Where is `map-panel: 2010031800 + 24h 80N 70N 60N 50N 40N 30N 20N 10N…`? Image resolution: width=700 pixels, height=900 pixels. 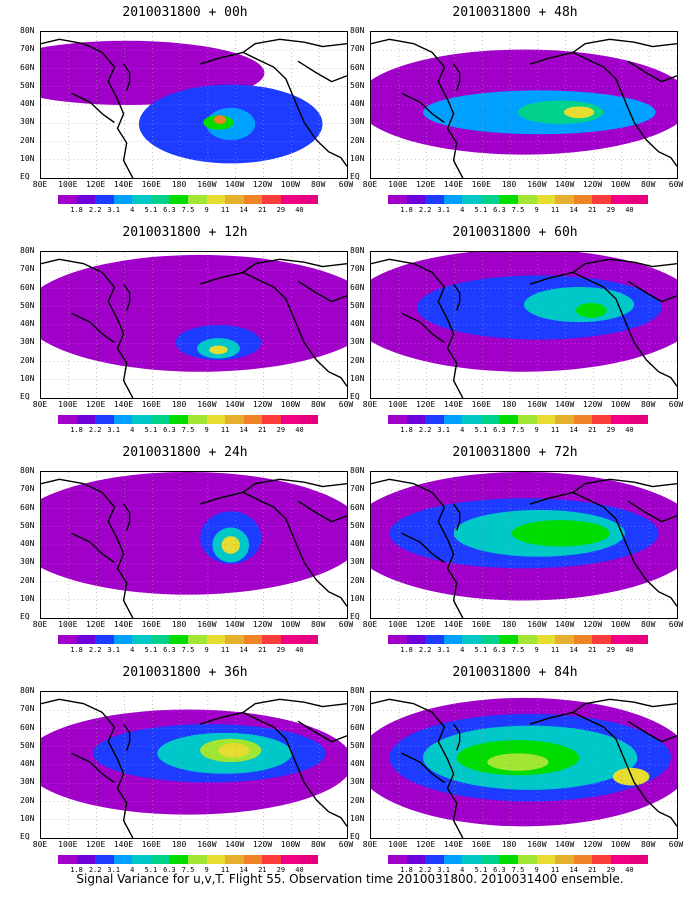 map-panel: 2010031800 + 24h 80N 70N 60N 50N 40N 30N 20N 10N… is located at coordinates (187, 550).